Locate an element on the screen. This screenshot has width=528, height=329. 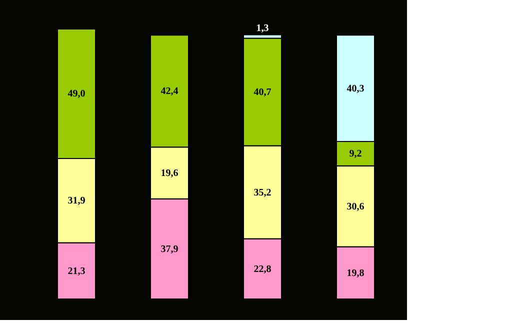
data-label: 9,2 is located at coordinates (355, 154).